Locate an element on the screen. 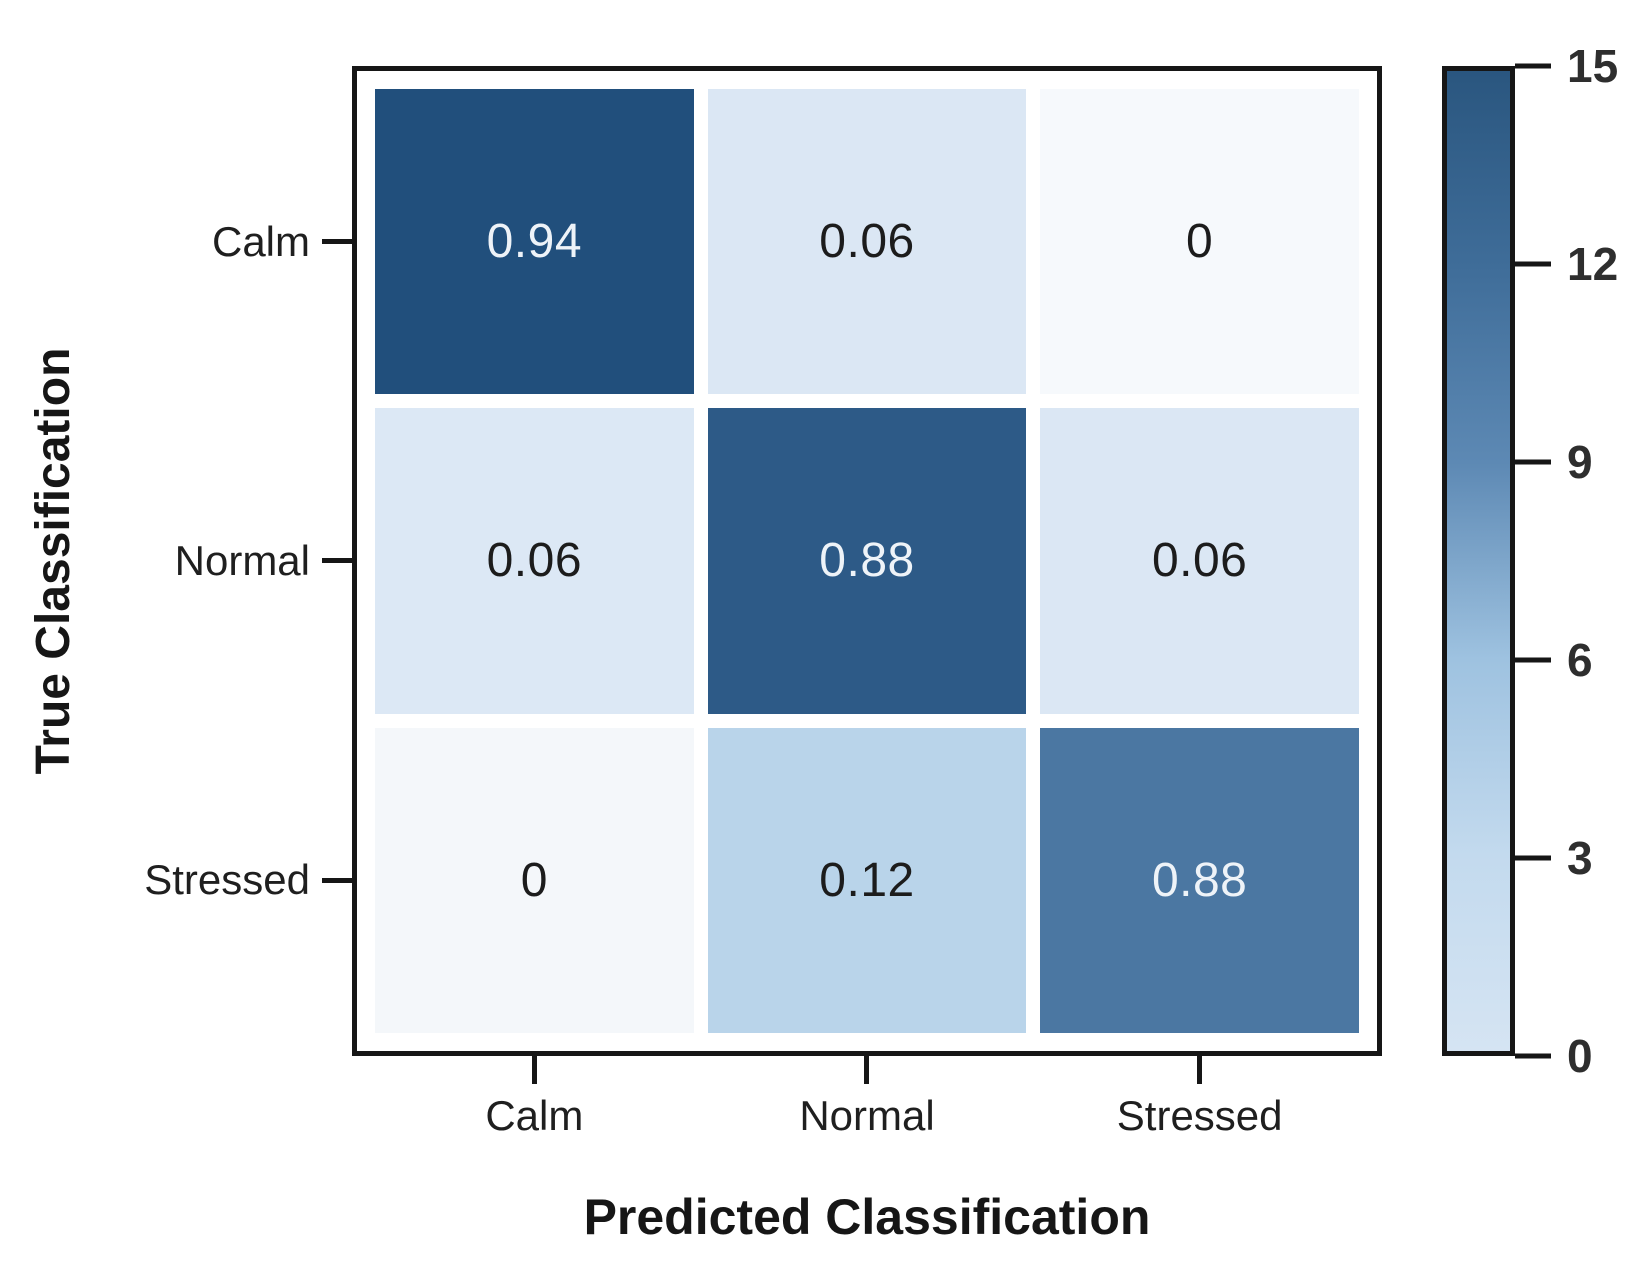 This screenshot has width=1638, height=1286. colorbar-gradient is located at coordinates (1478, 561).